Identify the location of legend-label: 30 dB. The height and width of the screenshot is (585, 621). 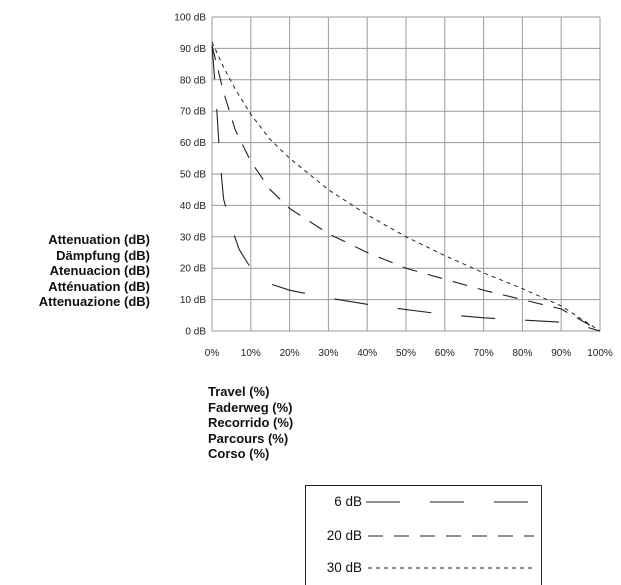
(344, 567).